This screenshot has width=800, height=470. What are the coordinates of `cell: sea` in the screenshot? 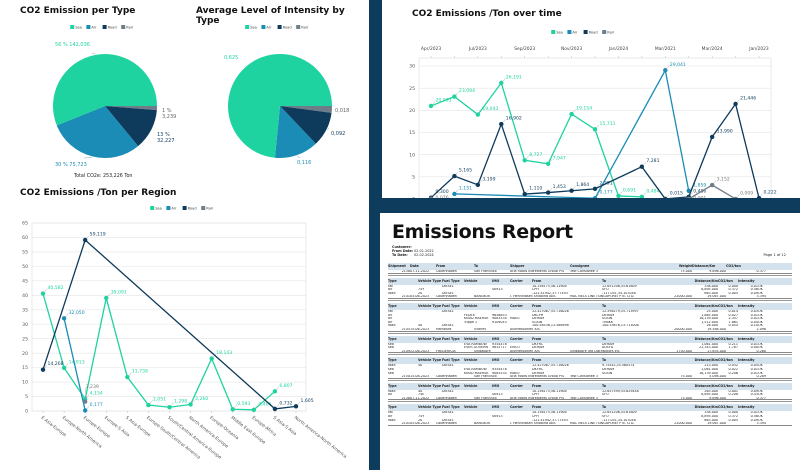 It's located at (391, 373).